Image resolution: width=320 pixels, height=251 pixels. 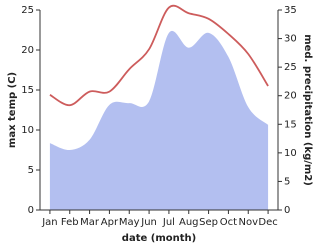 I want to click on y-tick-label: 10, so click(x=27, y=130).